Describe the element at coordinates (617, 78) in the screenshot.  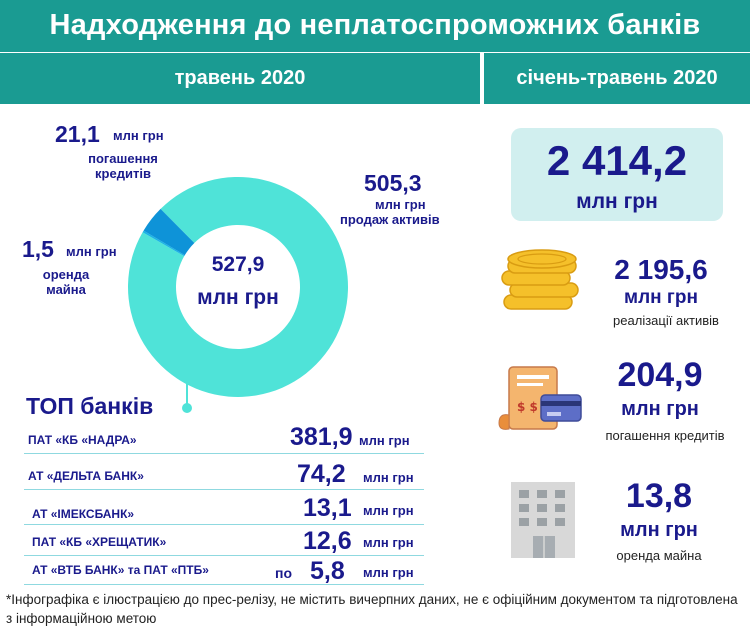
I see `period-range-band: січень-травень 2020` at that location.